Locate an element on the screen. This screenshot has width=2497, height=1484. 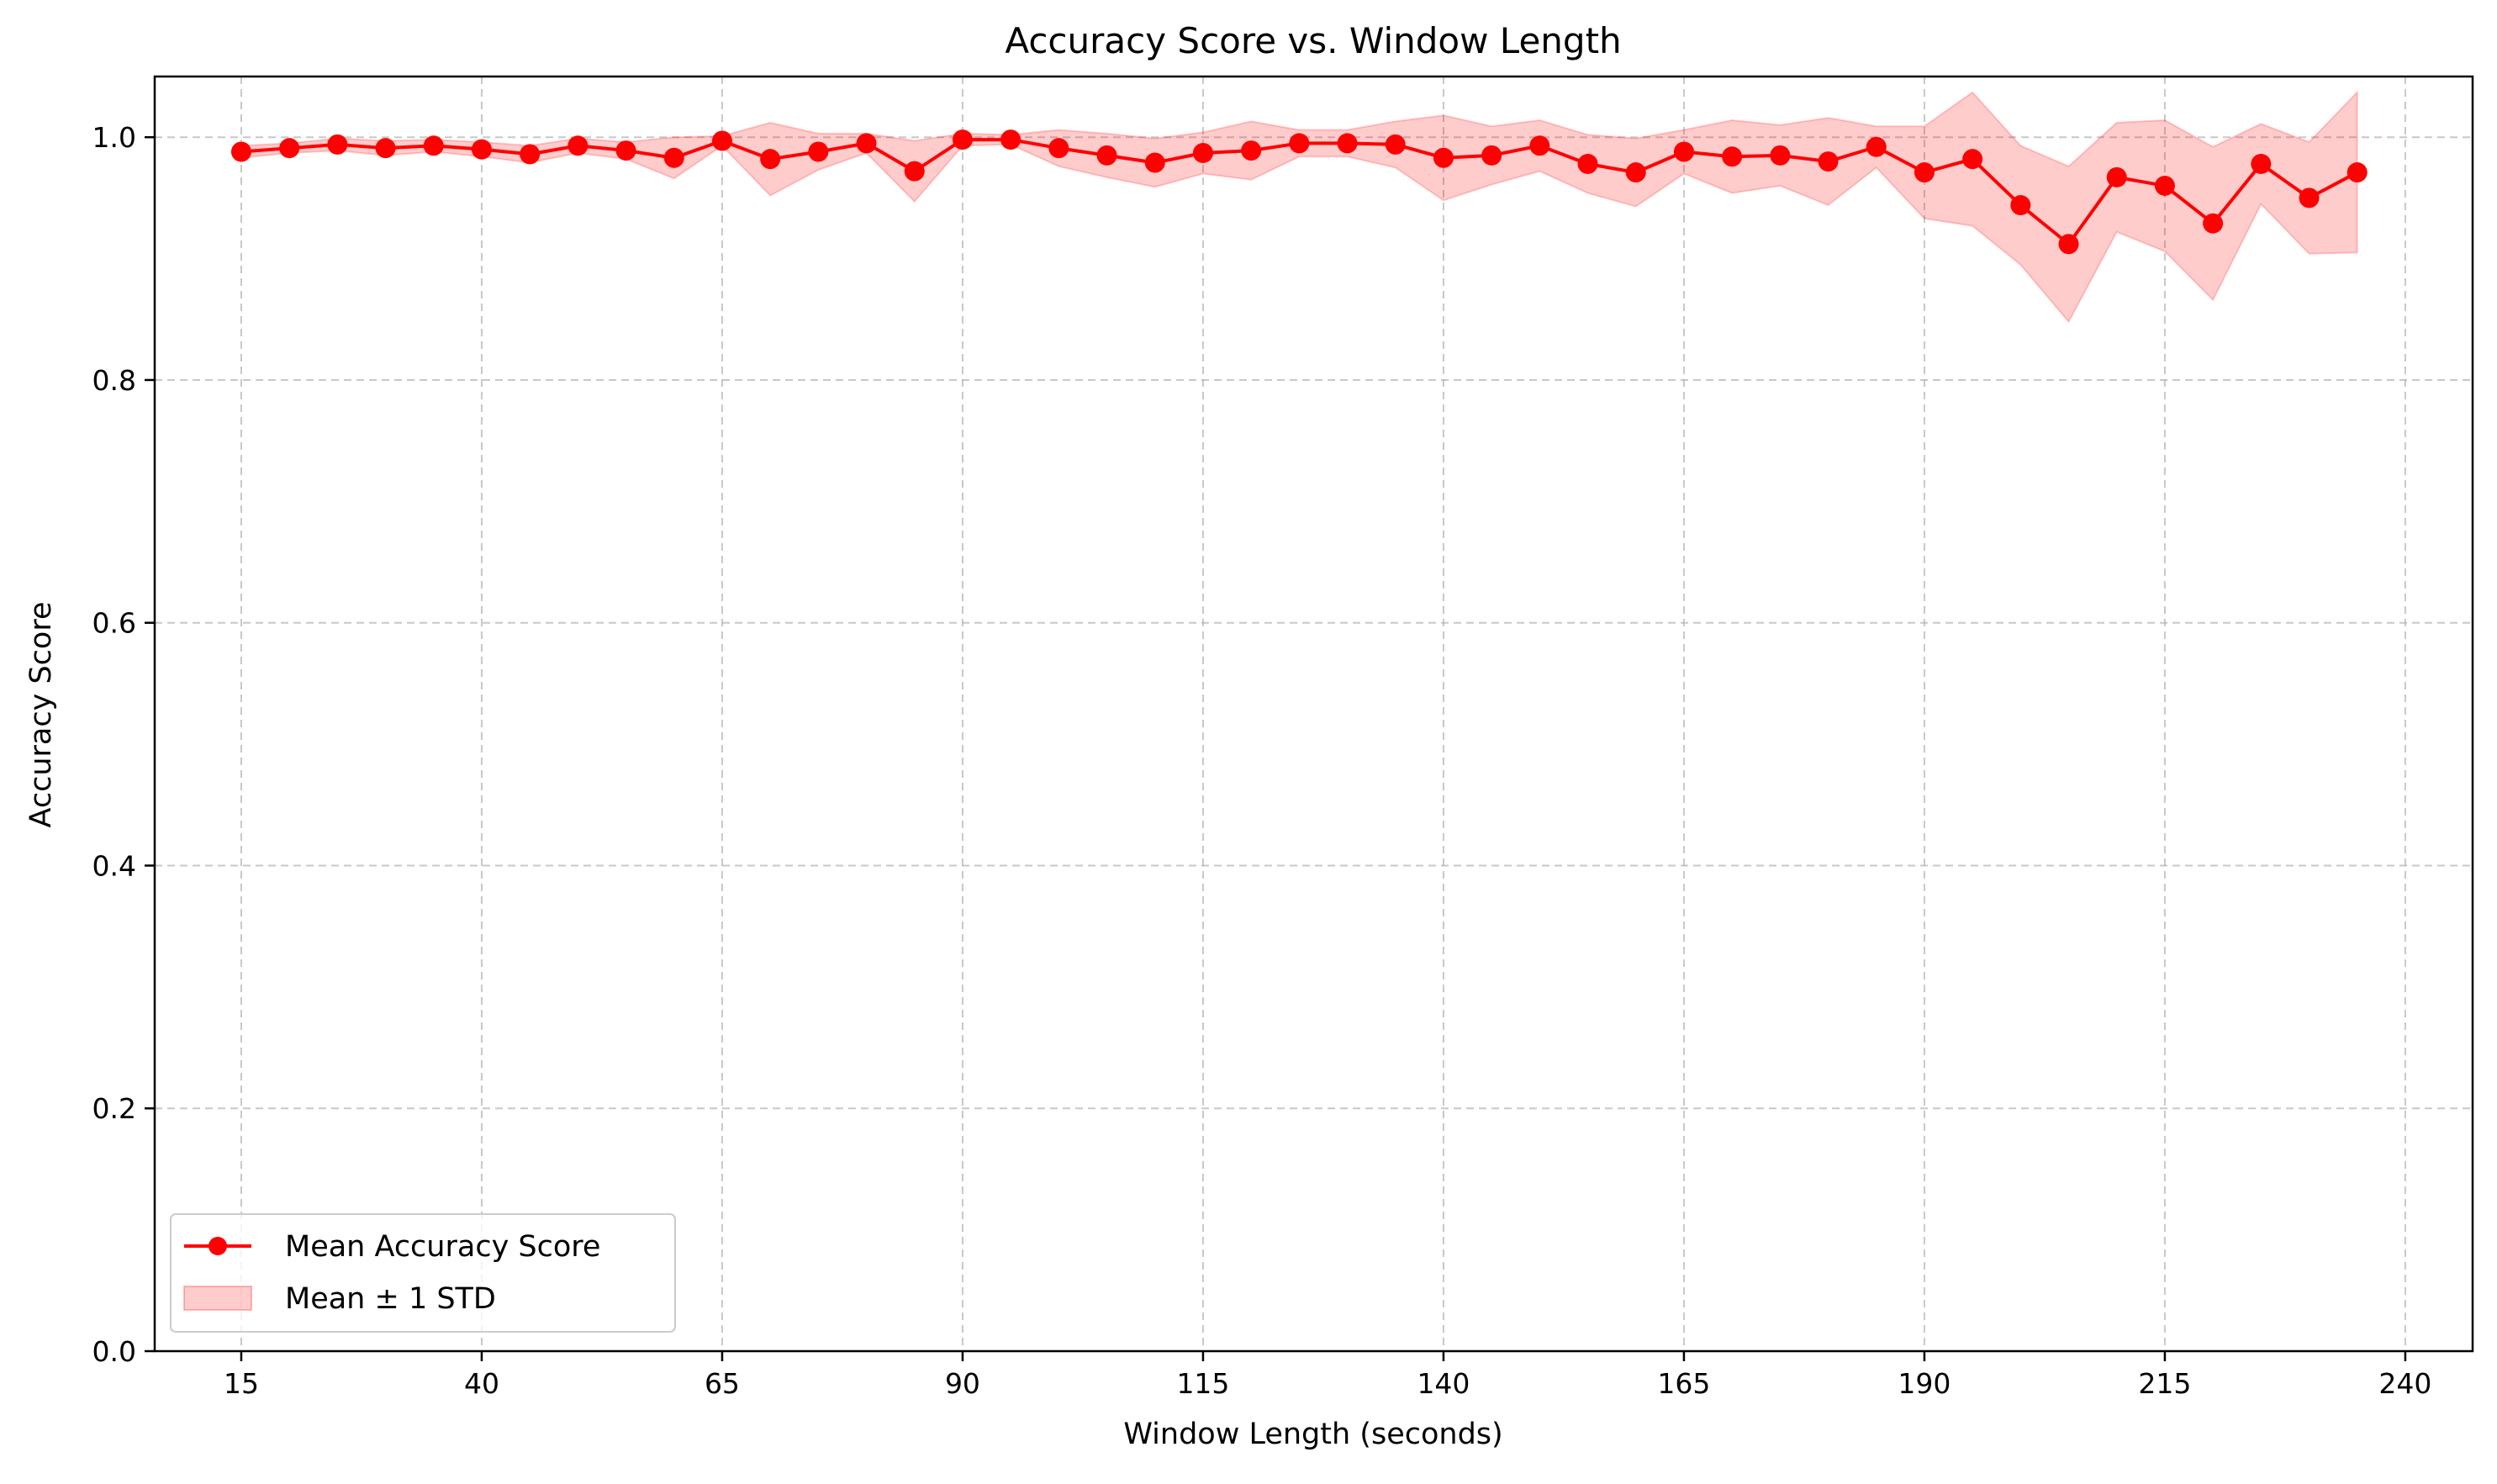
x-tick-label: 240 is located at coordinates (2404, 1383).